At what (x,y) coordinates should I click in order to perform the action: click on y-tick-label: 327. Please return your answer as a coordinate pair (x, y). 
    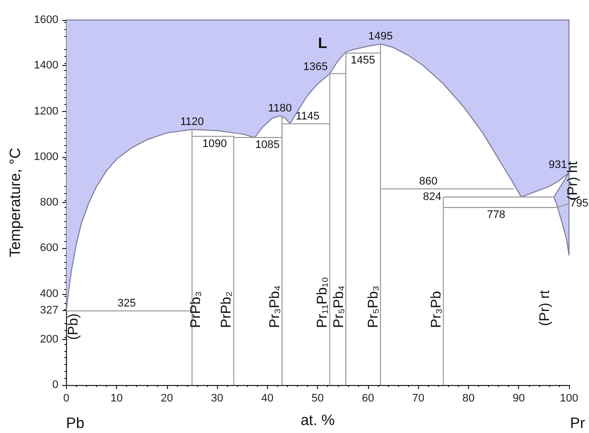
    Looking at the image, I should click on (49, 310).